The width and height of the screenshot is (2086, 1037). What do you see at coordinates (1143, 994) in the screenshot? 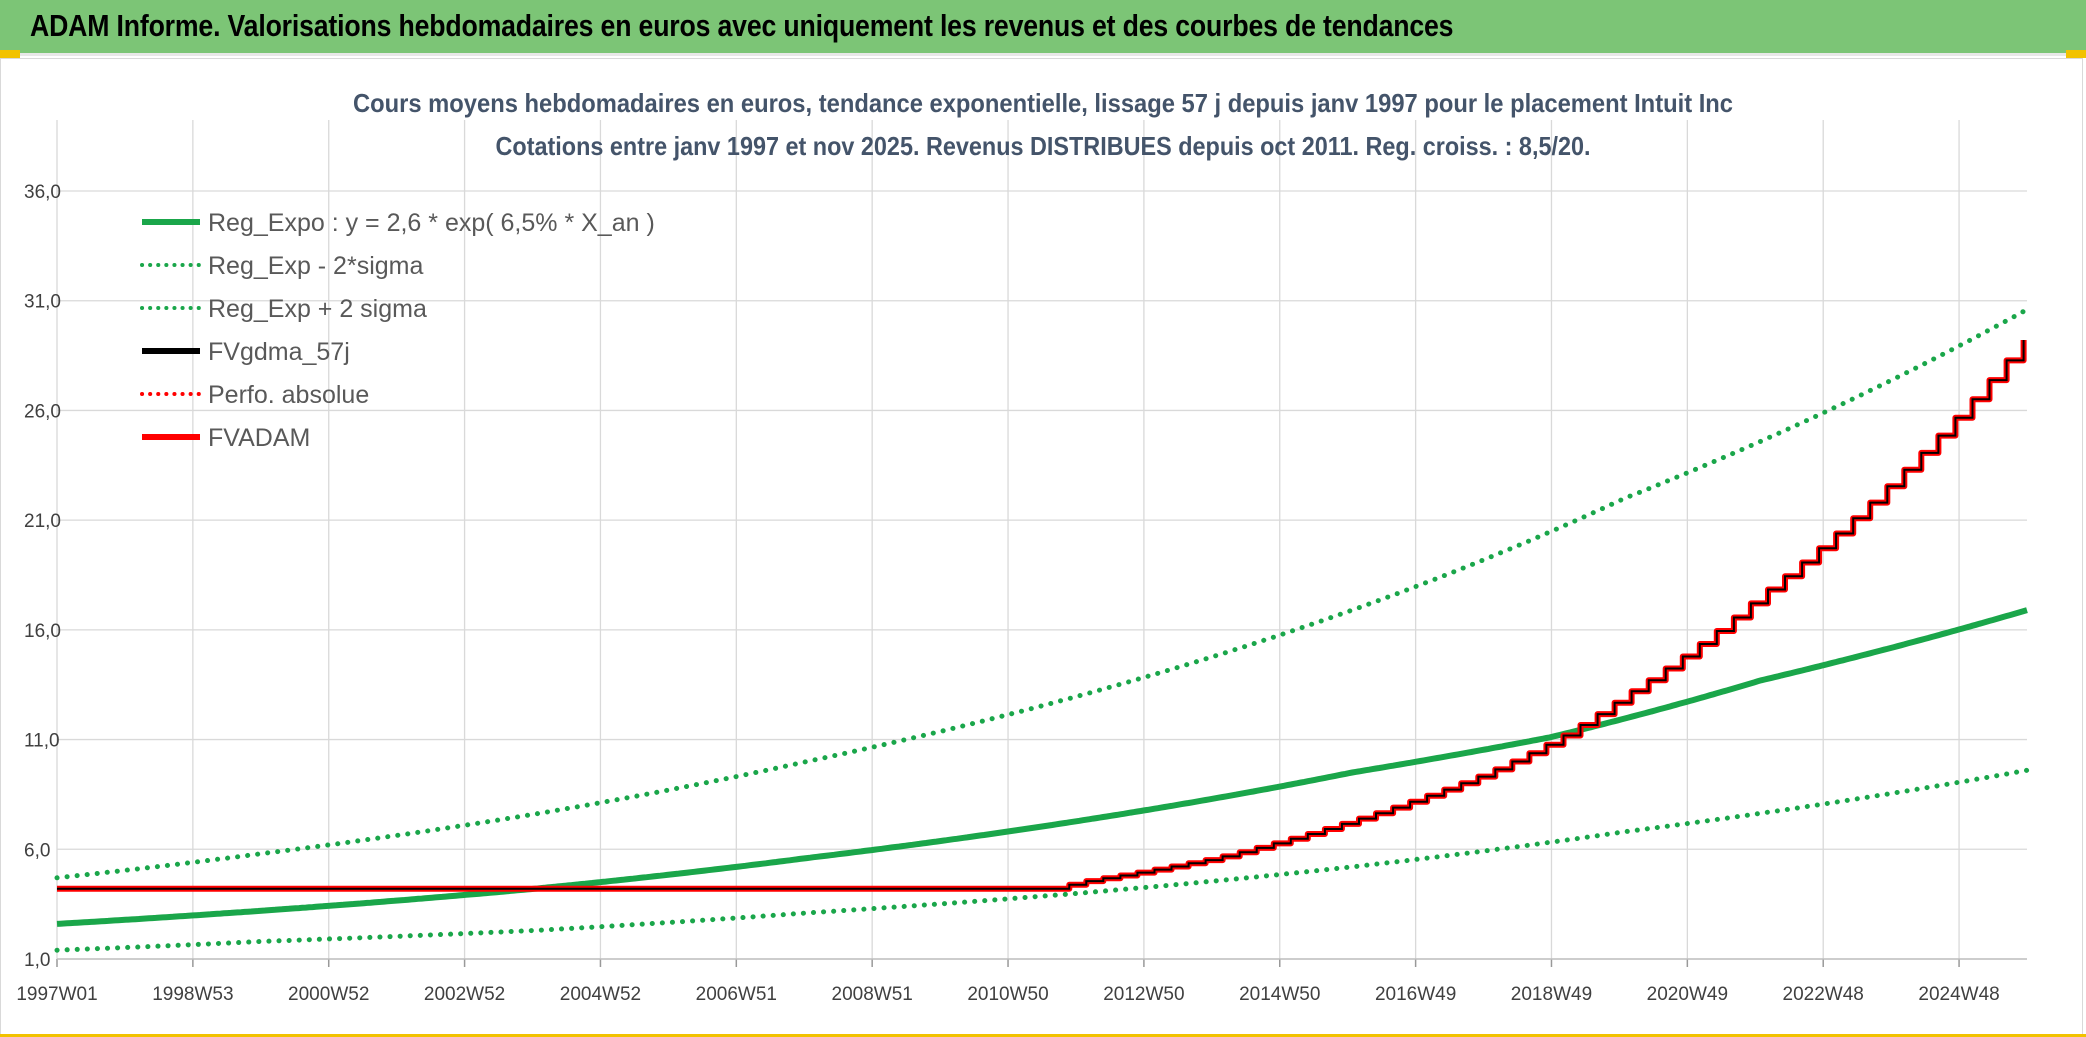
I see `x-tick-label: 2012W50` at bounding box center [1143, 994].